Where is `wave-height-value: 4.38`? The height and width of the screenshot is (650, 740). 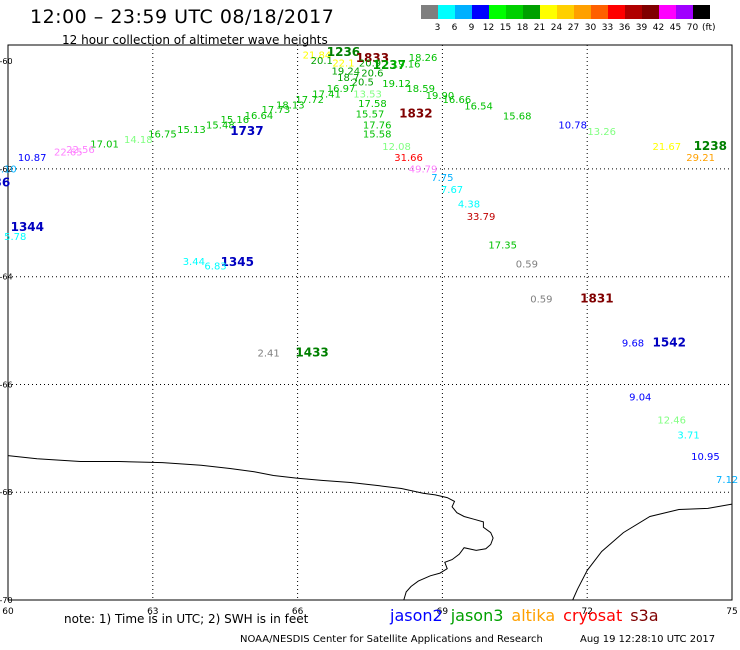 wave-height-value: 4.38 is located at coordinates (469, 205).